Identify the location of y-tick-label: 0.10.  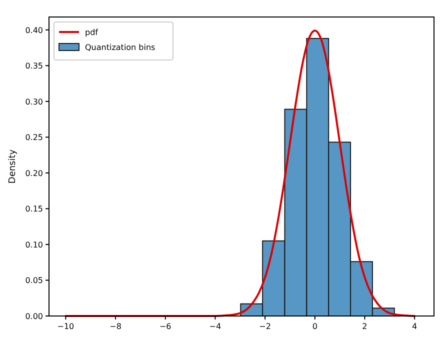
(34, 245).